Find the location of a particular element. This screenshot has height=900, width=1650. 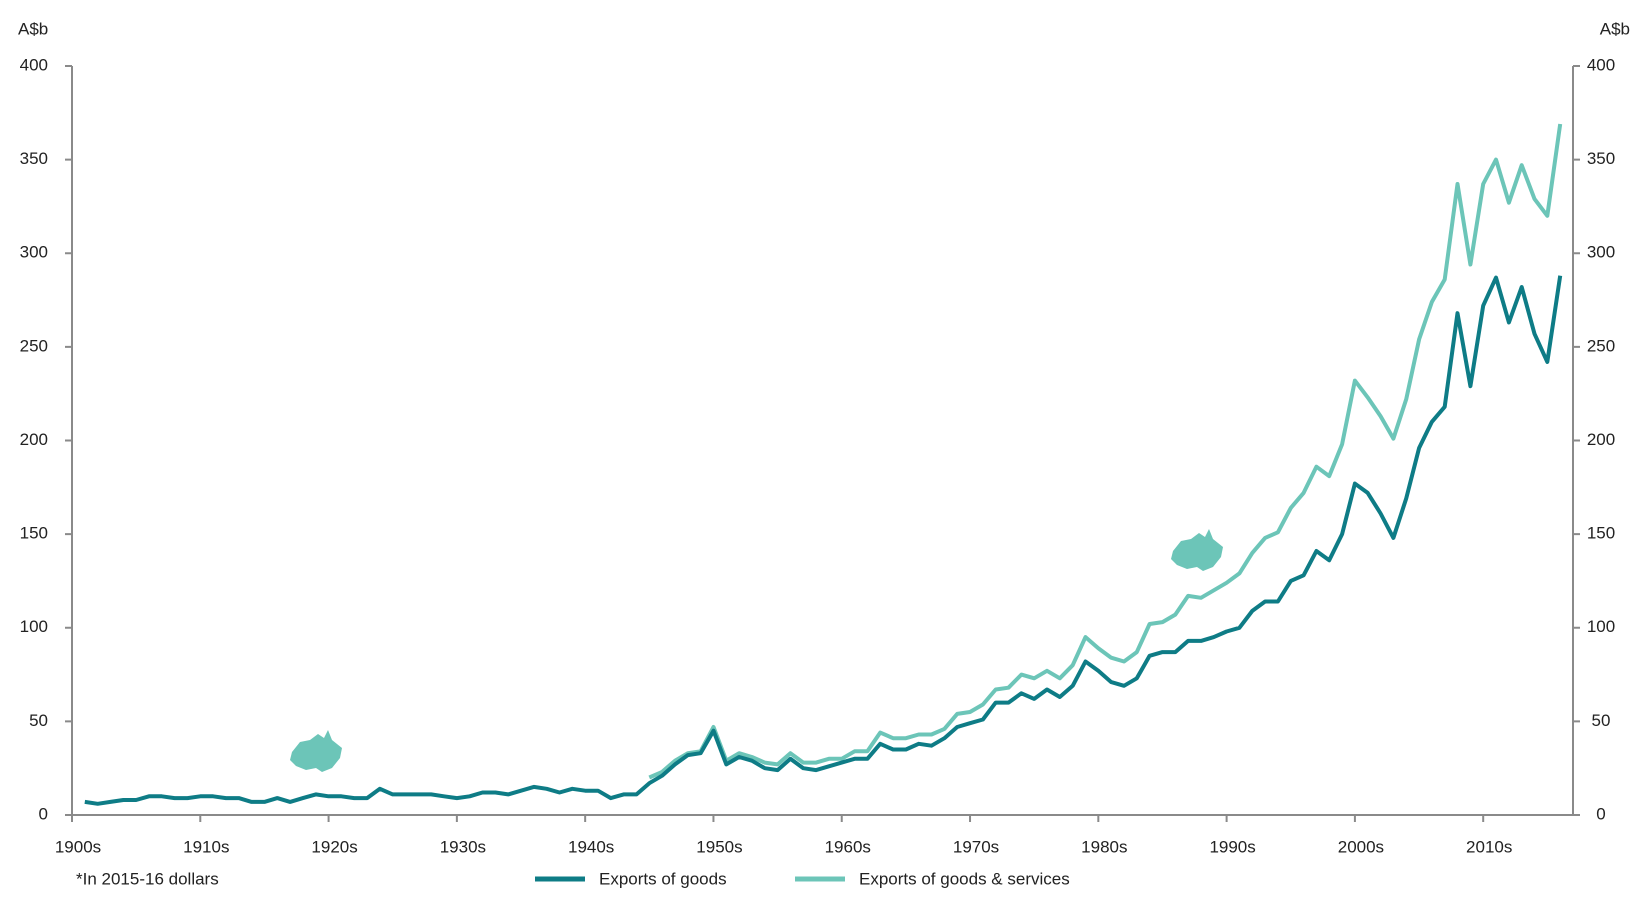

footnote: *In 2015-16 dollars is located at coordinates (147, 878).